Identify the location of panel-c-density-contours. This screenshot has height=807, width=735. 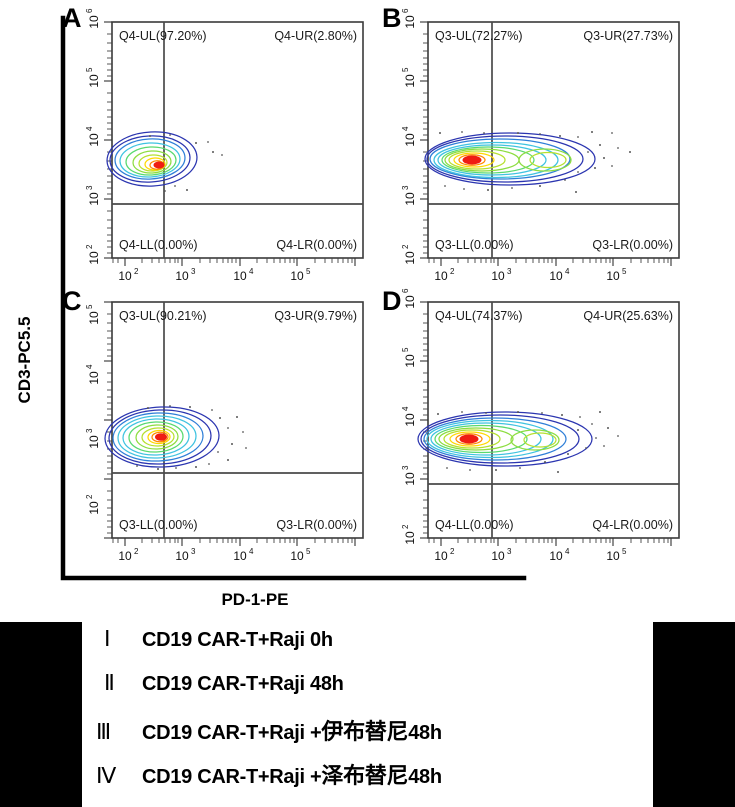
(162, 437).